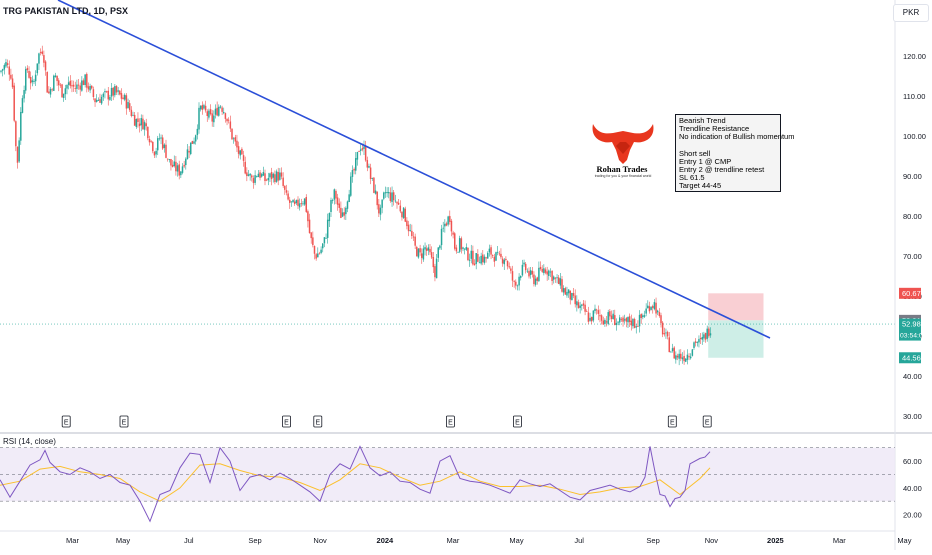  What do you see at coordinates (911, 324) in the screenshot?
I see `price-tag-label: 52.98` at bounding box center [911, 324].